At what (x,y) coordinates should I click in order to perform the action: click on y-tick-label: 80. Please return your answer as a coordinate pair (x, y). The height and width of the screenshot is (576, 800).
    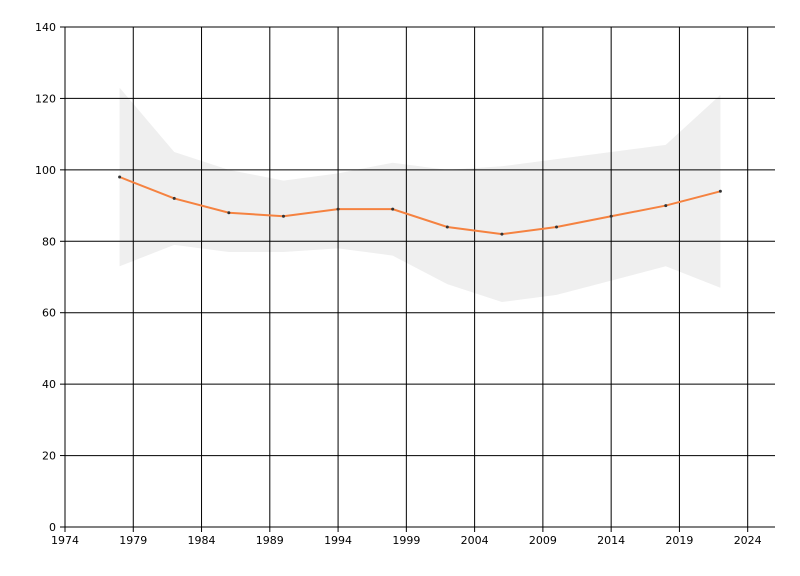
    Looking at the image, I should click on (49, 241).